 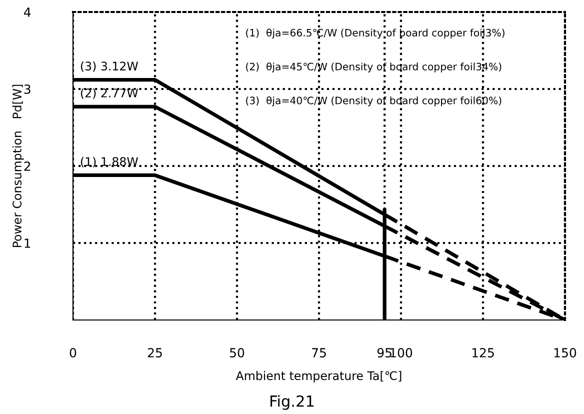 I want to click on x-axis-title: Ambient temperature Ta[℃], so click(x=319, y=376).